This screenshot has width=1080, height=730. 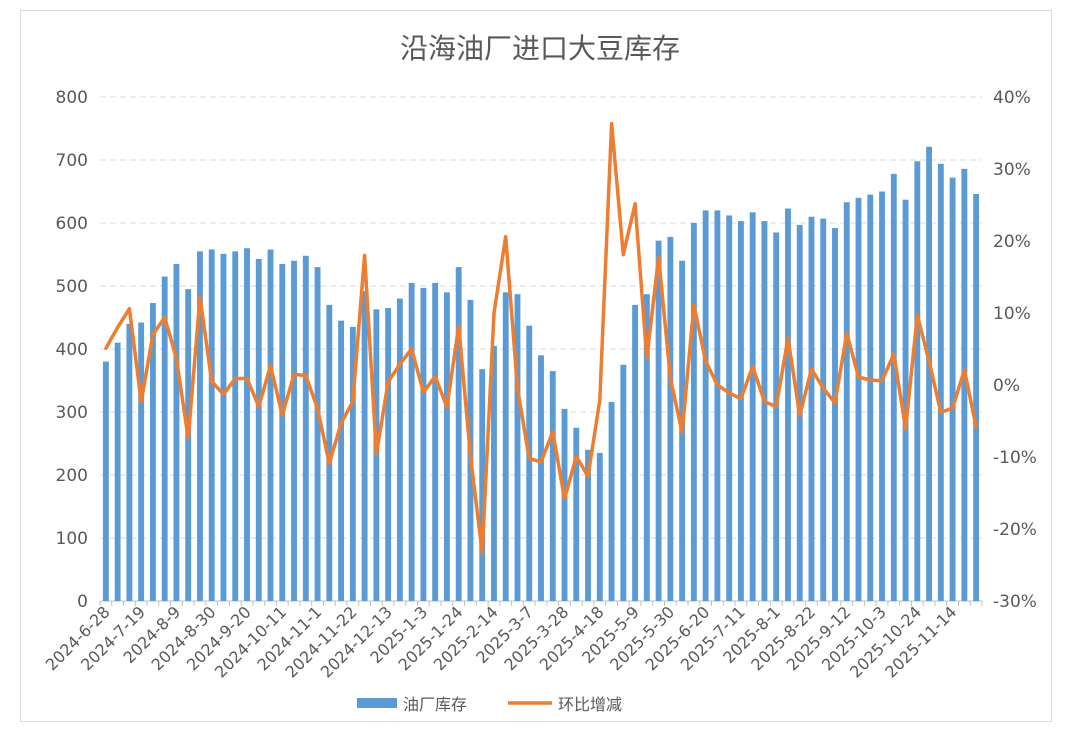 I want to click on left-tick-label: 0, so click(x=82, y=602).